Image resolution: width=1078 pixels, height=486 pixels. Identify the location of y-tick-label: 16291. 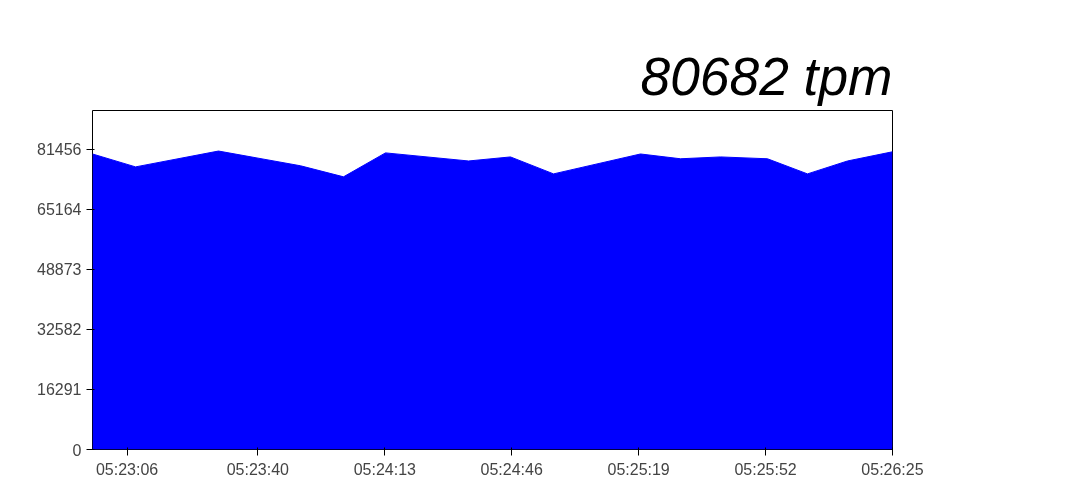
(59, 390).